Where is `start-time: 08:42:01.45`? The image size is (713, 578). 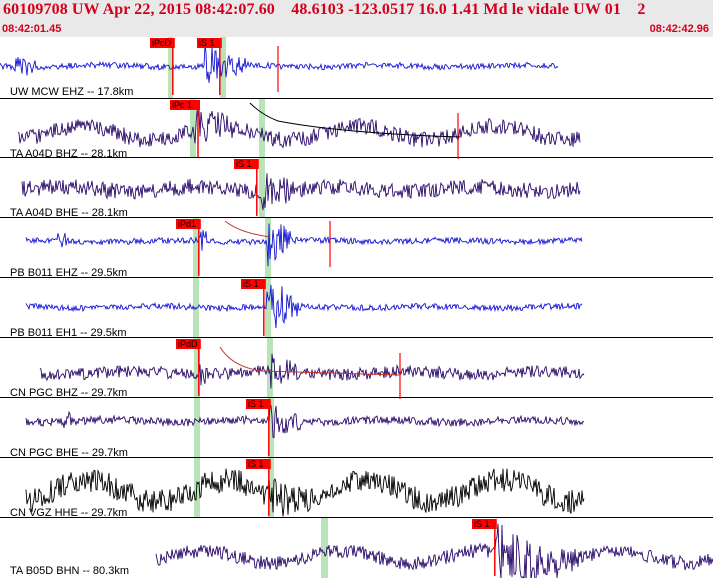
start-time: 08:42:01.45 is located at coordinates (32, 29).